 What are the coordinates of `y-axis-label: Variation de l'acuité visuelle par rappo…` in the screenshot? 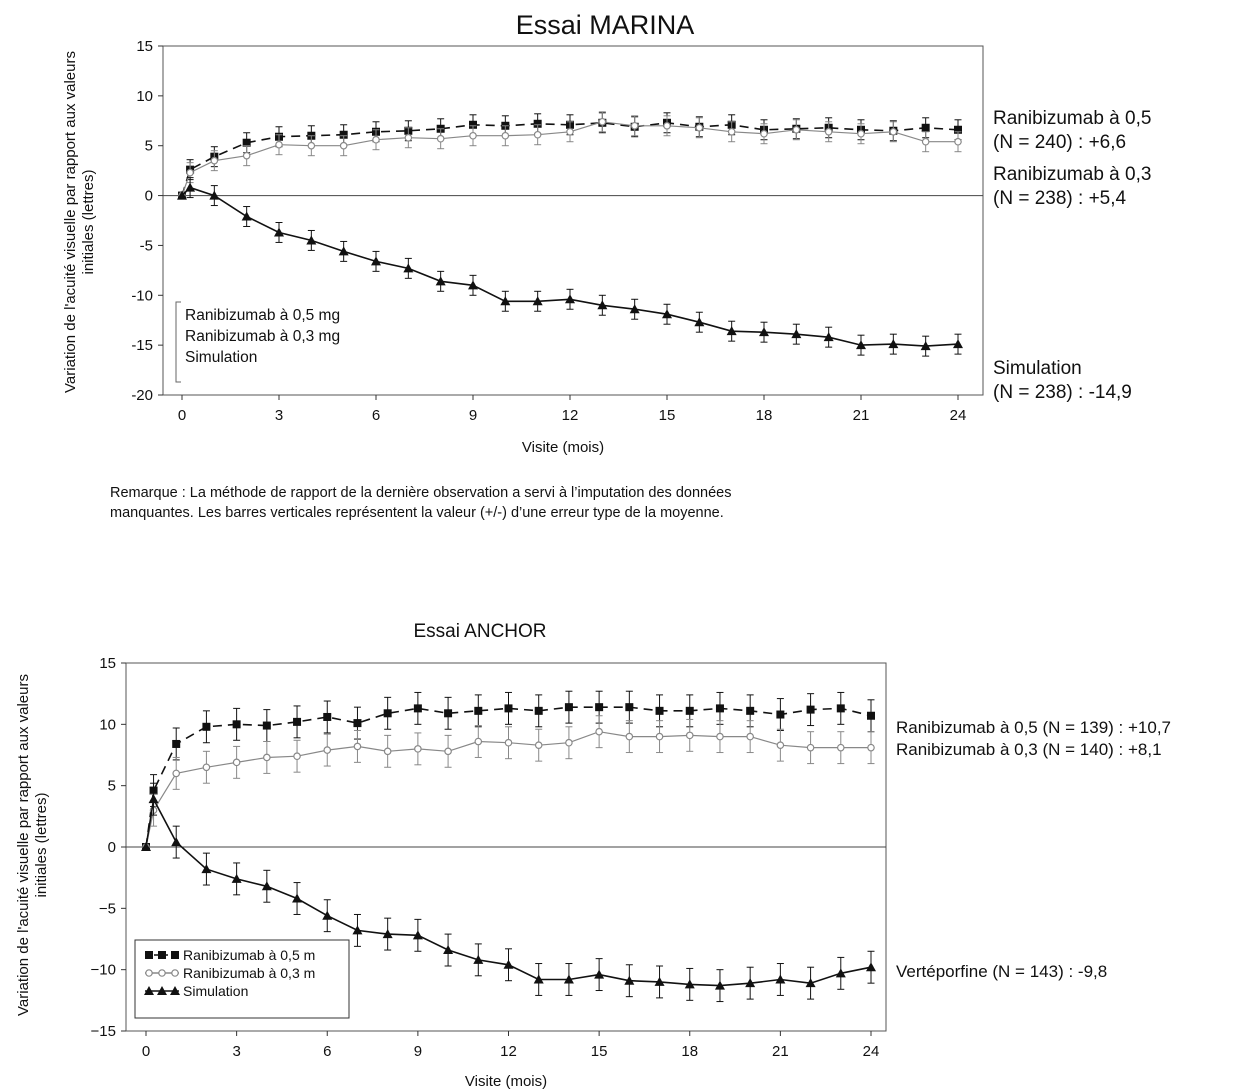 It's located at (79, 222).